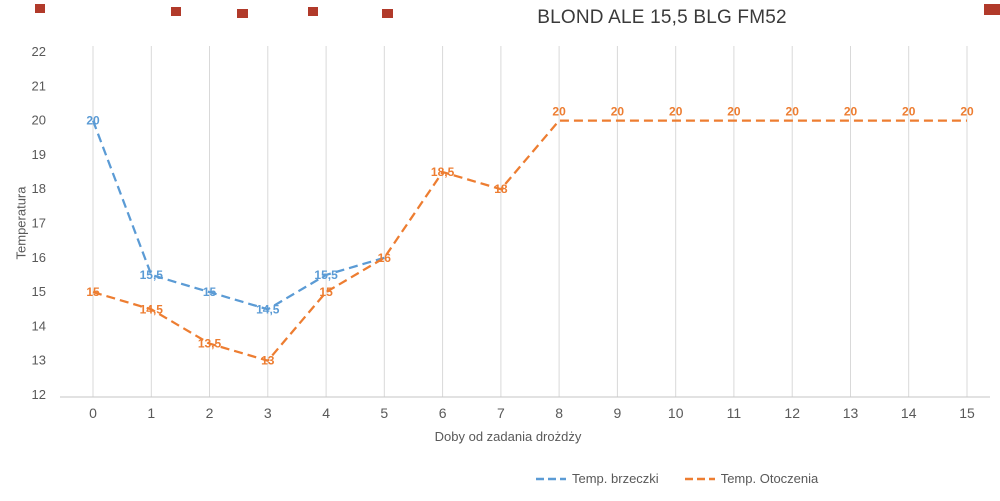 This screenshot has height=501, width=1000. What do you see at coordinates (792, 413) in the screenshot?
I see `x-tick-label-12: 12` at bounding box center [792, 413].